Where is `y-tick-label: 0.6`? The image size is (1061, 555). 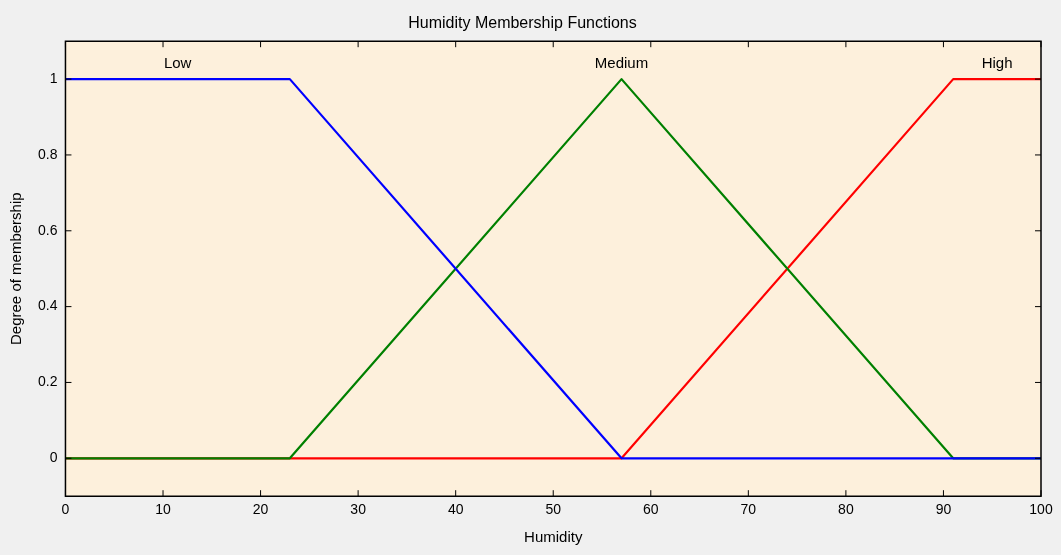 y-tick-label: 0.6 is located at coordinates (47, 229).